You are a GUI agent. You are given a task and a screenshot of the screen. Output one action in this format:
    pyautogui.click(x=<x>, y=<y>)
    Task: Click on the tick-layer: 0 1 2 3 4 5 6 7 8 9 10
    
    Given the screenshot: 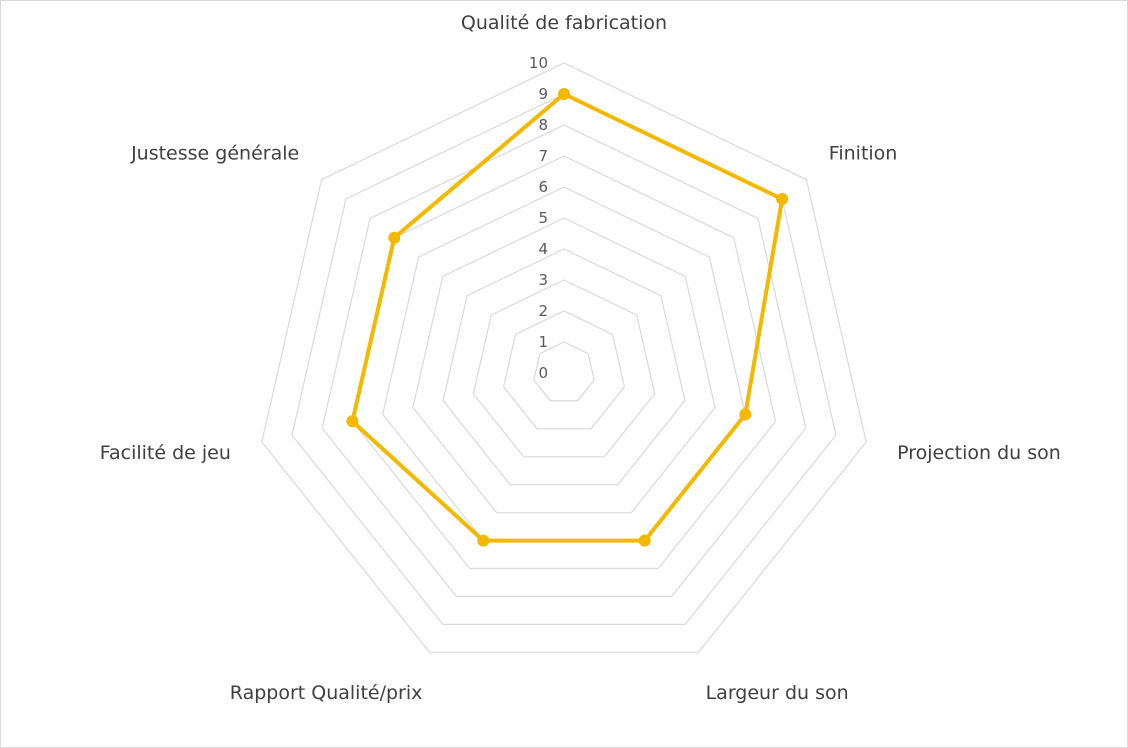 What is the action you would take?
    pyautogui.click(x=538, y=218)
    